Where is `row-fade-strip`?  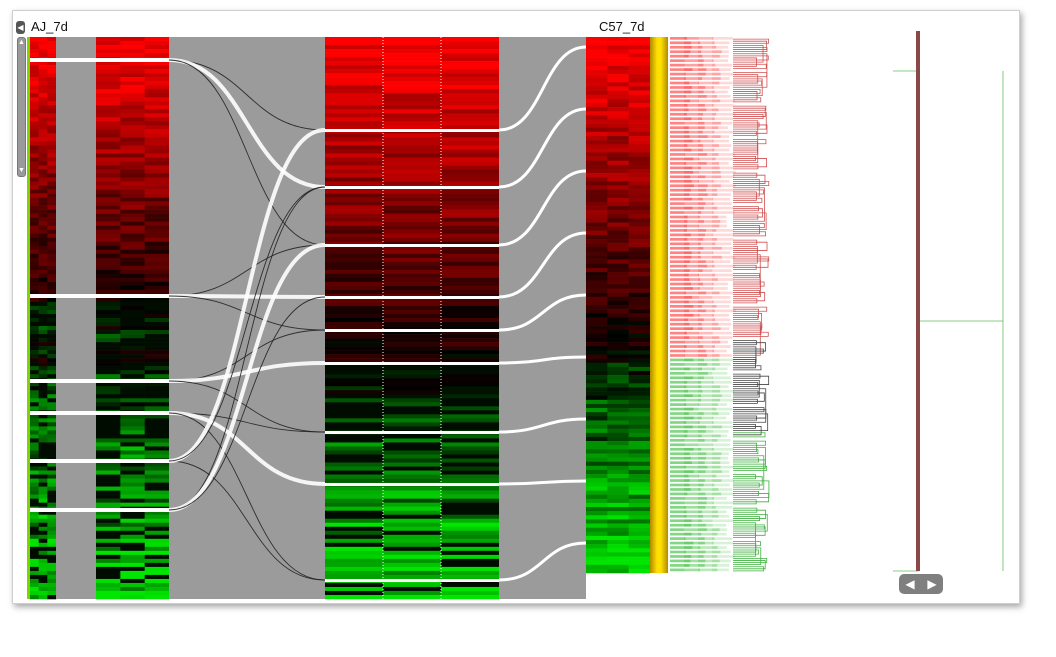 row-fade-strip is located at coordinates (703, 304).